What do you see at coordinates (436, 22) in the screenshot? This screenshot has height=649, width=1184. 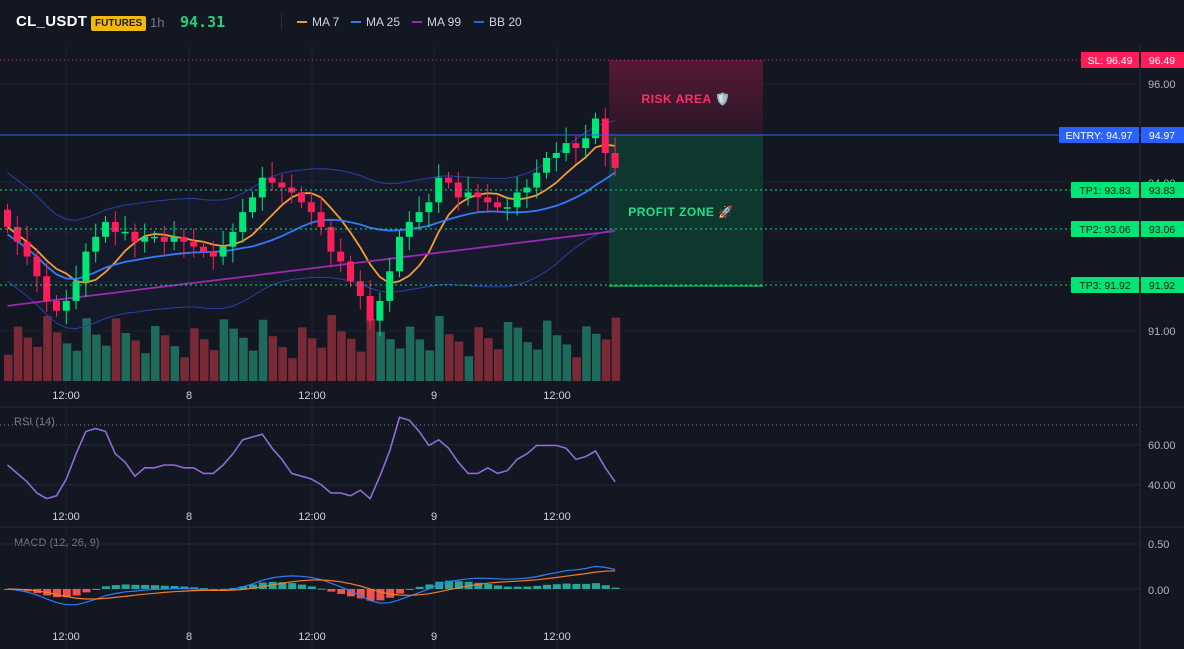 I see `legend-ma99: MA 99` at bounding box center [436, 22].